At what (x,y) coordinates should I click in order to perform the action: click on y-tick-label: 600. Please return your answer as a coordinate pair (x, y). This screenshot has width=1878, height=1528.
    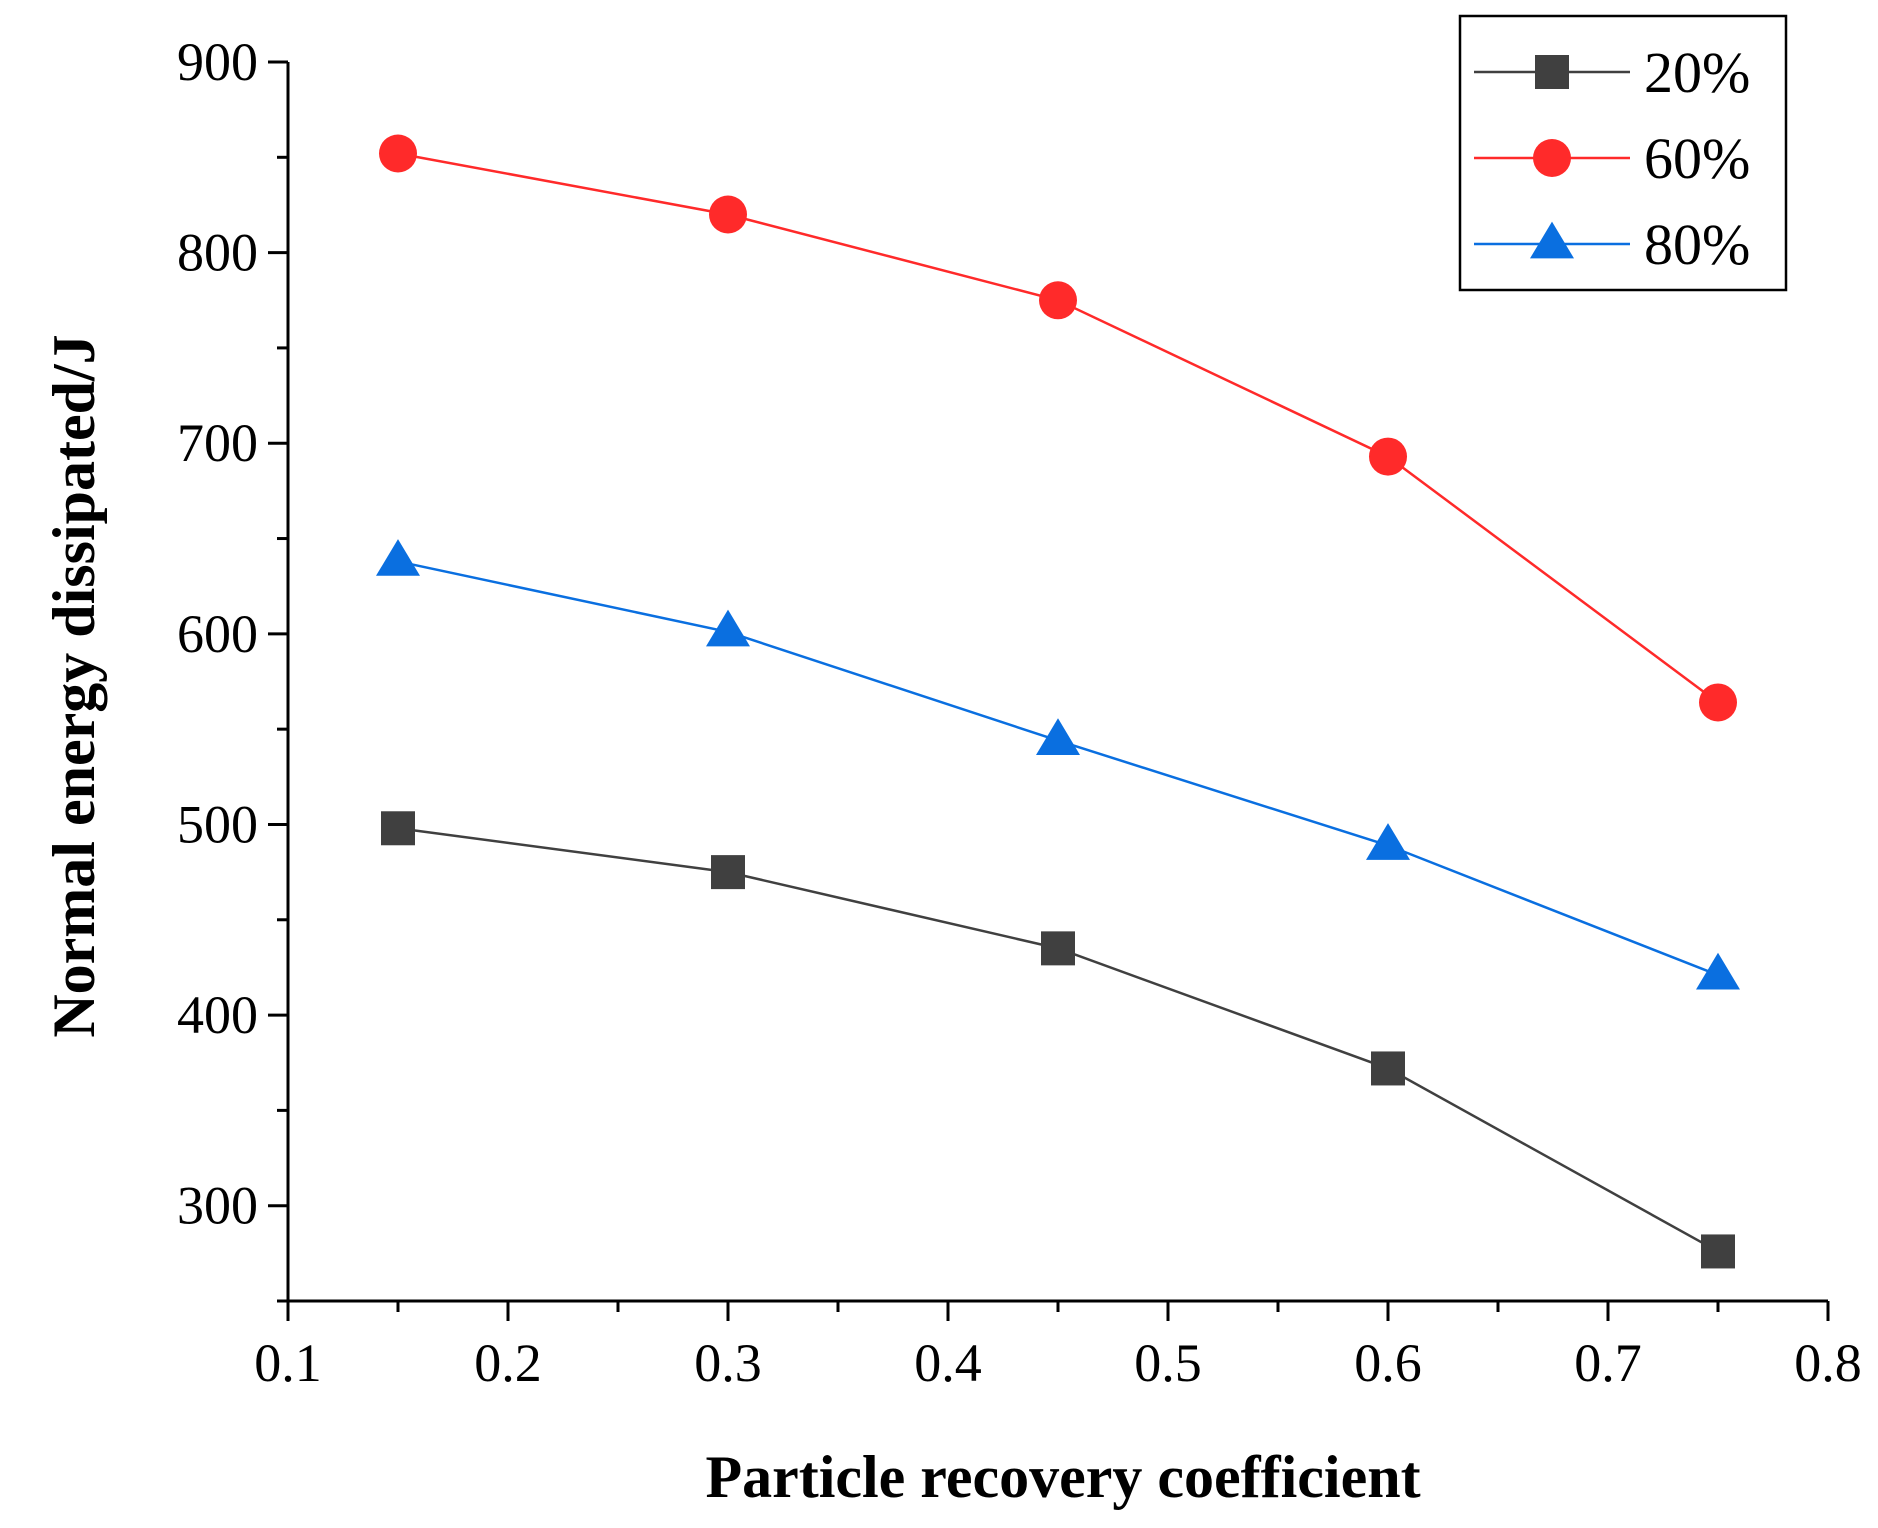
    Looking at the image, I should click on (217, 634).